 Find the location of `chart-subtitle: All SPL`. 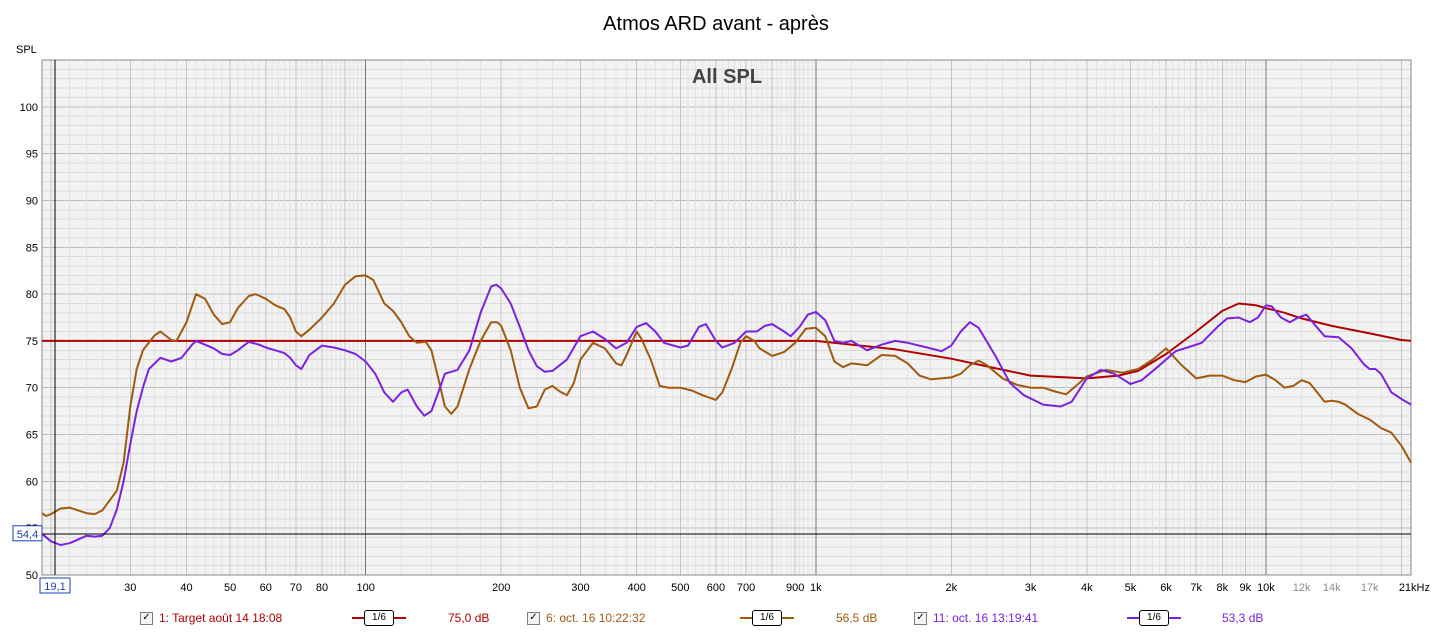

chart-subtitle: All SPL is located at coordinates (727, 77).